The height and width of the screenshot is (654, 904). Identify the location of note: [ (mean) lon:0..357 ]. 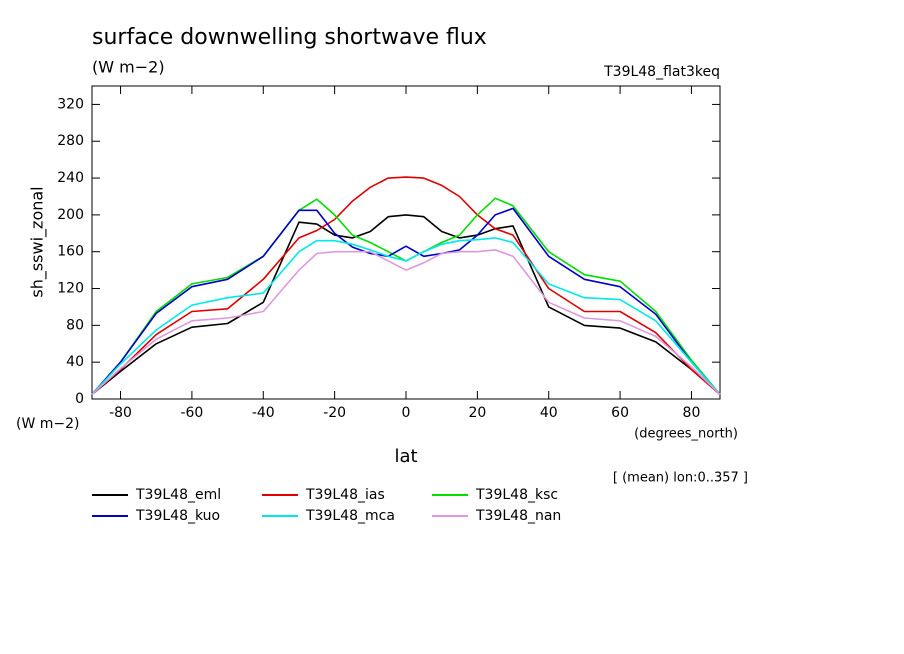
(680, 478).